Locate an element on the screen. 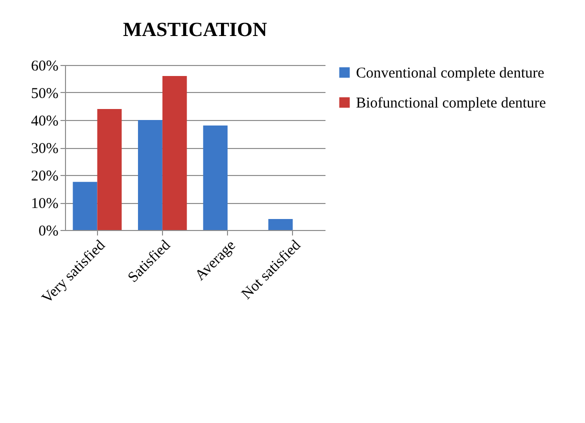 The width and height of the screenshot is (585, 423). y-tick-label: 40% is located at coordinates (44, 122).